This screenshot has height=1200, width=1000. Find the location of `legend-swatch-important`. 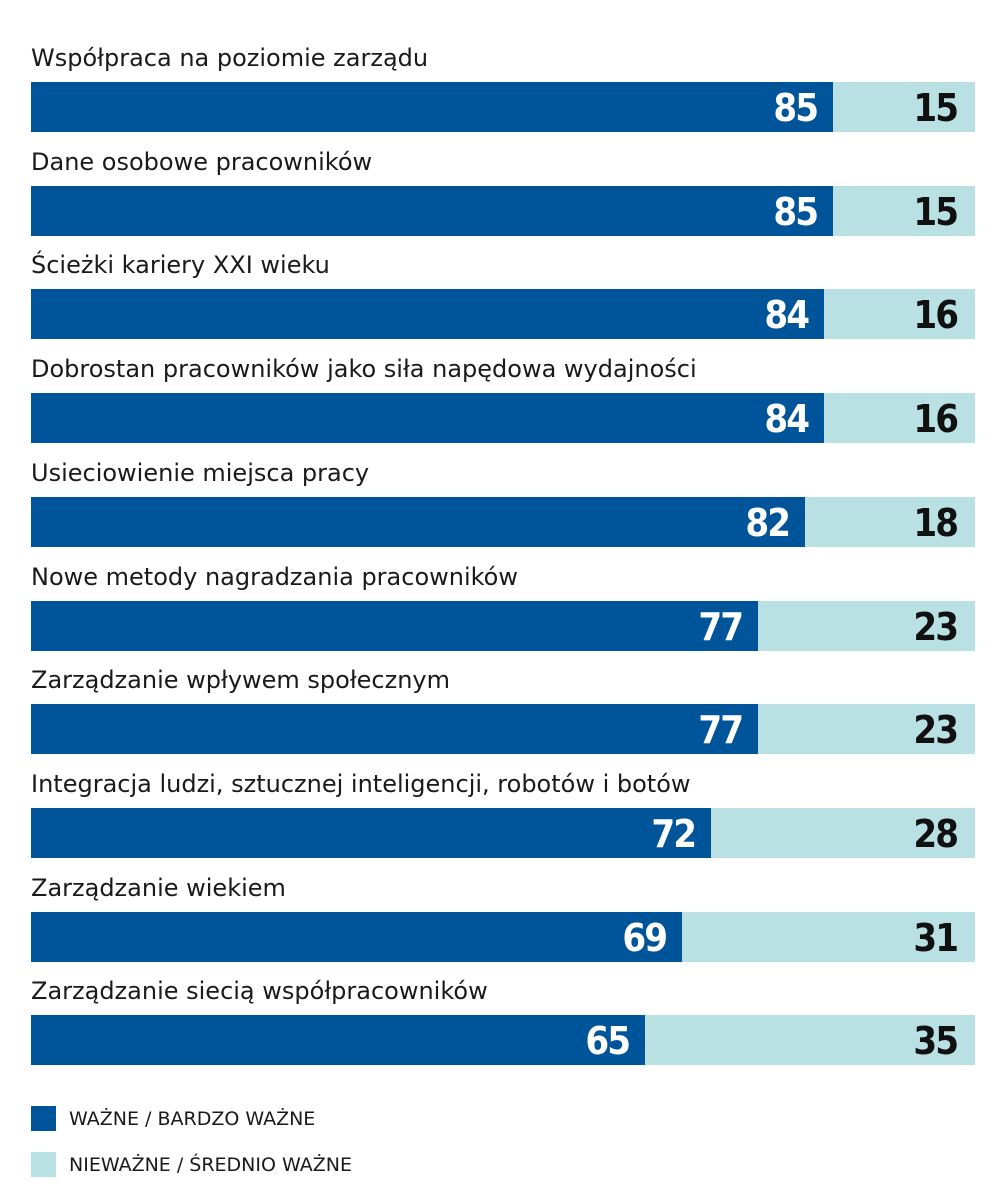

legend-swatch-important is located at coordinates (43, 1118).